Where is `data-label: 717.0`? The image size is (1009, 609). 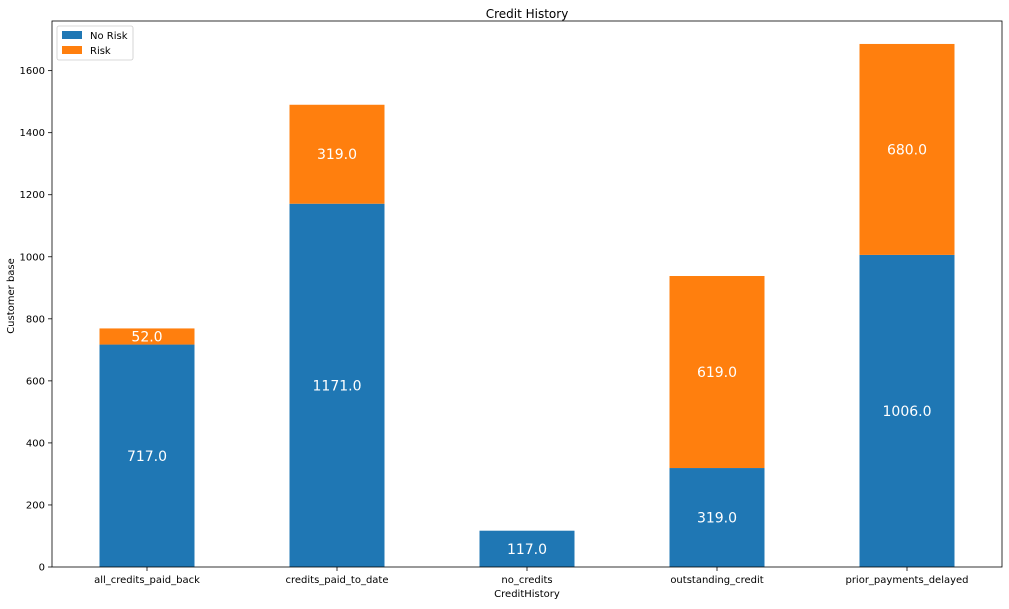
data-label: 717.0 is located at coordinates (147, 457).